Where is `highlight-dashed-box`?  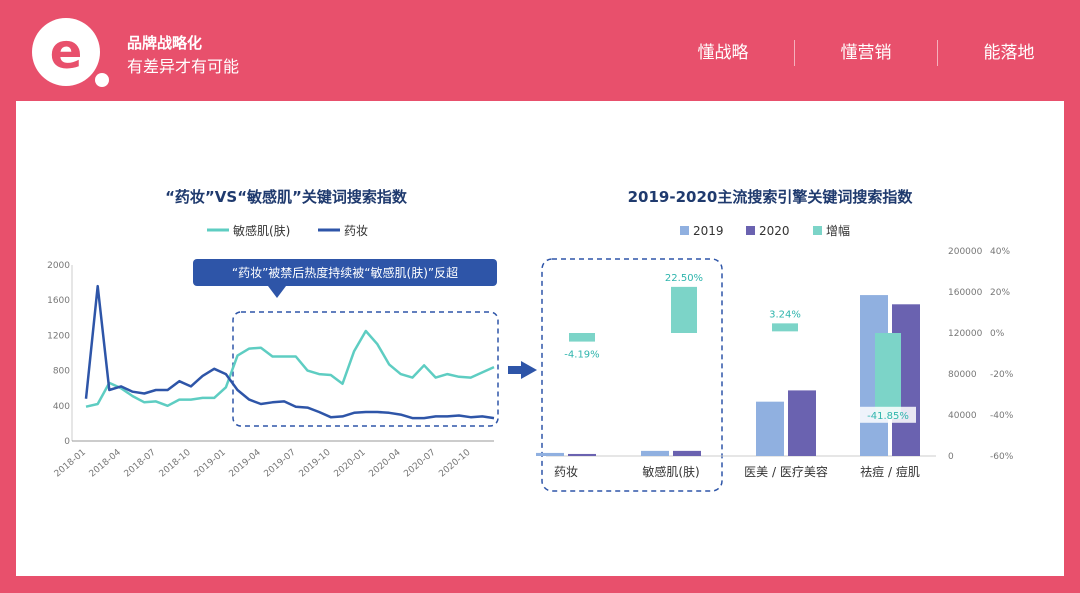
highlight-dashed-box is located at coordinates (365, 369).